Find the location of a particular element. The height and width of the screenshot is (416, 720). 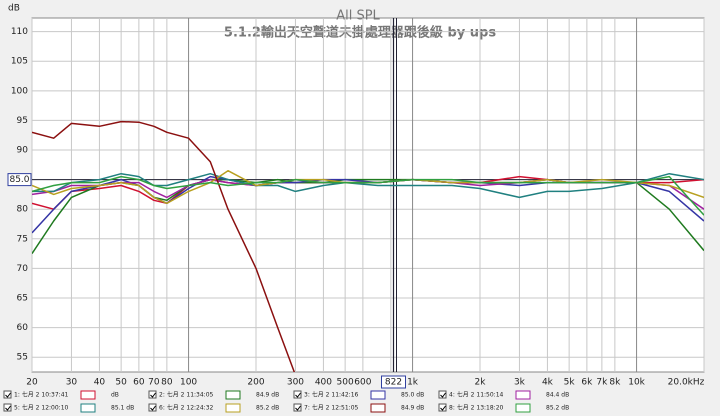

y-tick-label: 90 is located at coordinates (23, 151).